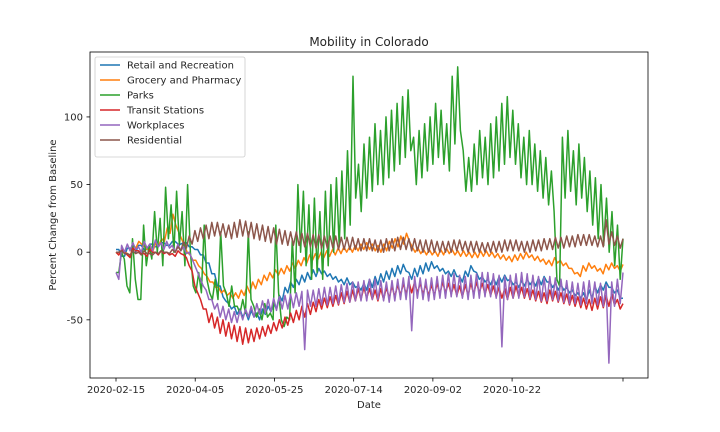 This screenshot has height=432, width=720. Describe the element at coordinates (368, 42) in the screenshot. I see `chart-title: Mobility in Colorado` at that location.